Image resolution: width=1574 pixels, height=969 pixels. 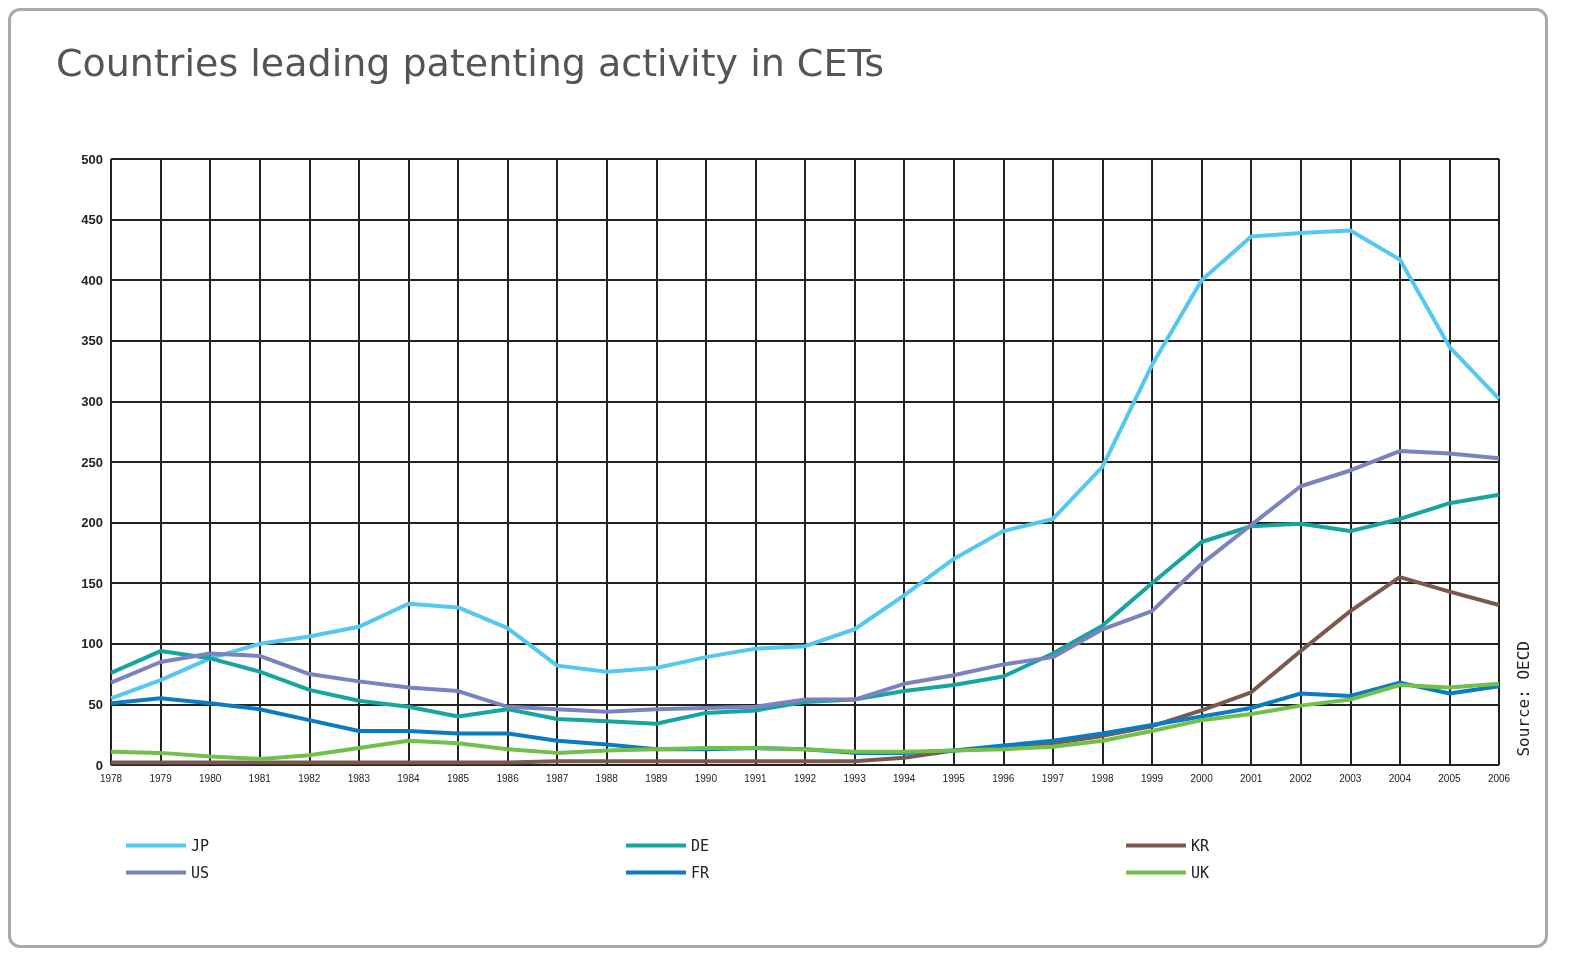 What do you see at coordinates (1152, 778) in the screenshot?
I see `x-tick-label: 1999` at bounding box center [1152, 778].